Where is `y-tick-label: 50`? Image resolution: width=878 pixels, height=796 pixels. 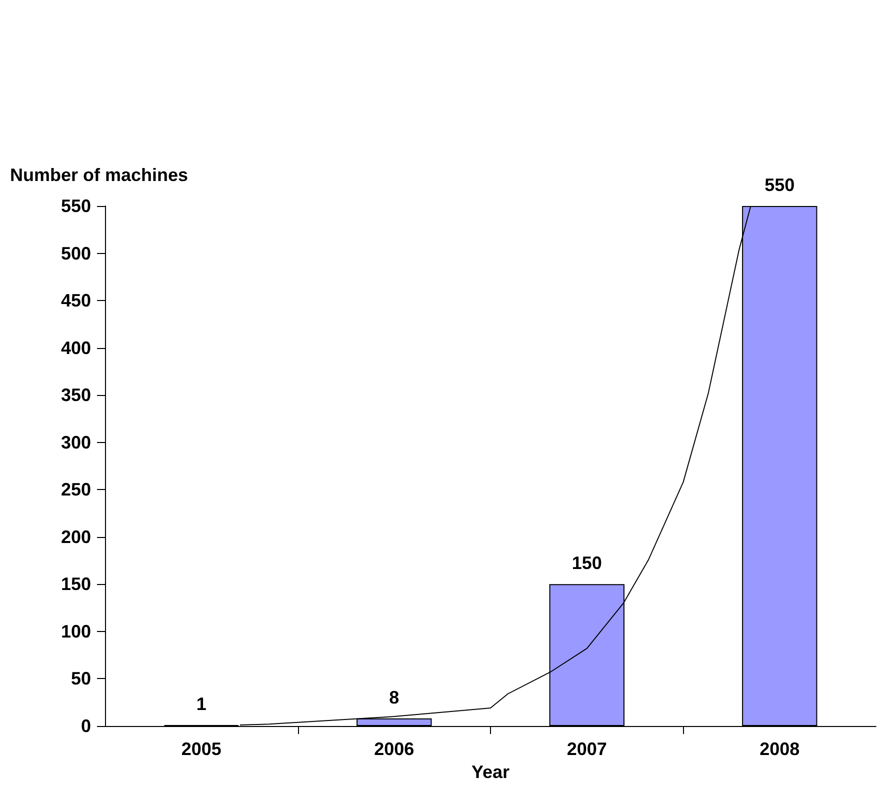 y-tick-label: 50 is located at coordinates (80, 678).